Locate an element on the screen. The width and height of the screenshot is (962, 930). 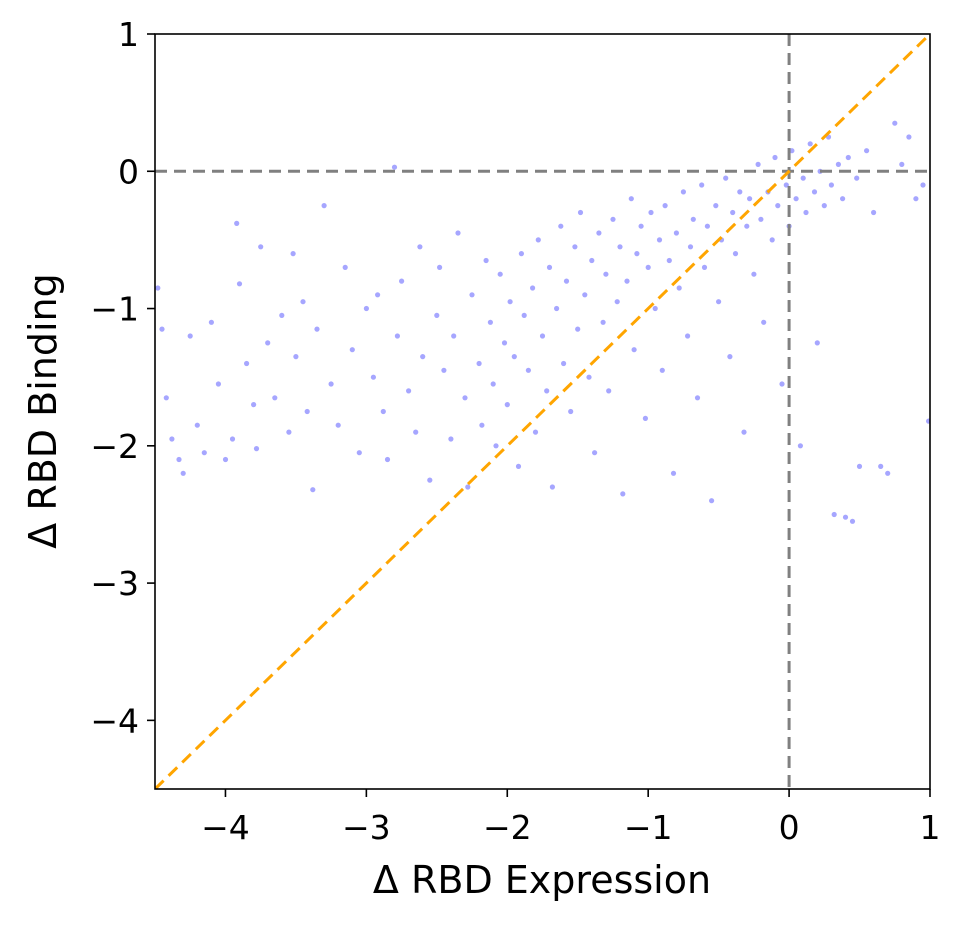
x-tick-label: −4 is located at coordinates (225, 827).